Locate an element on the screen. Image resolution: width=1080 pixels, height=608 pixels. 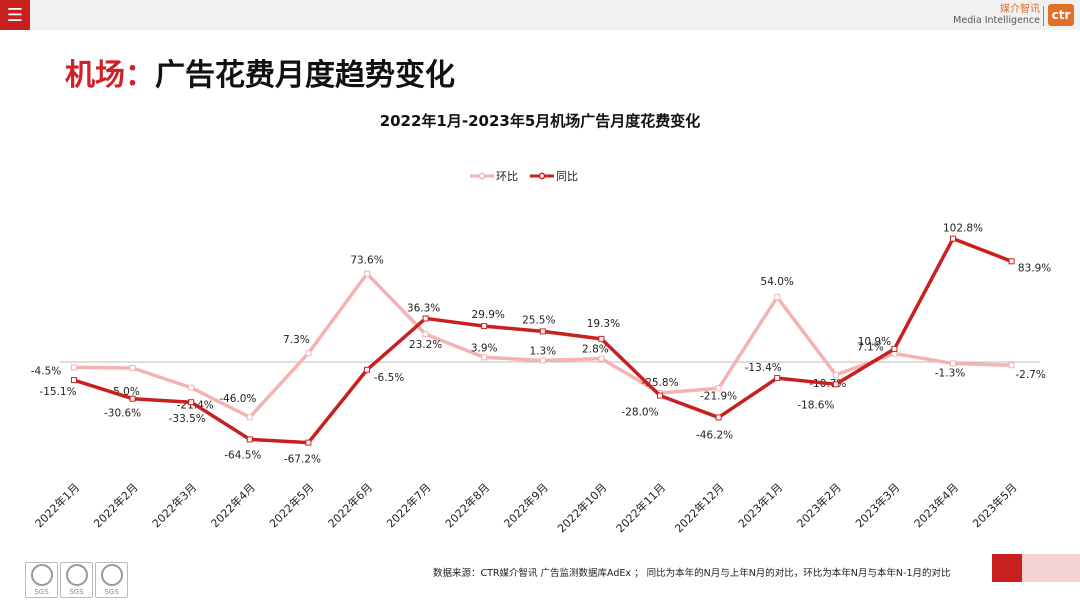
data-label-mom: 54.0% is located at coordinates (777, 282).